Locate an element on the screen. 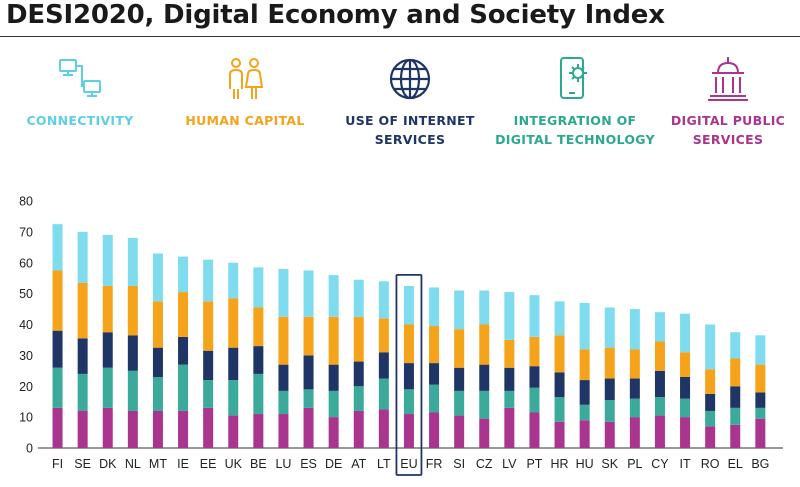  x-tick-label: RO is located at coordinates (710, 464).